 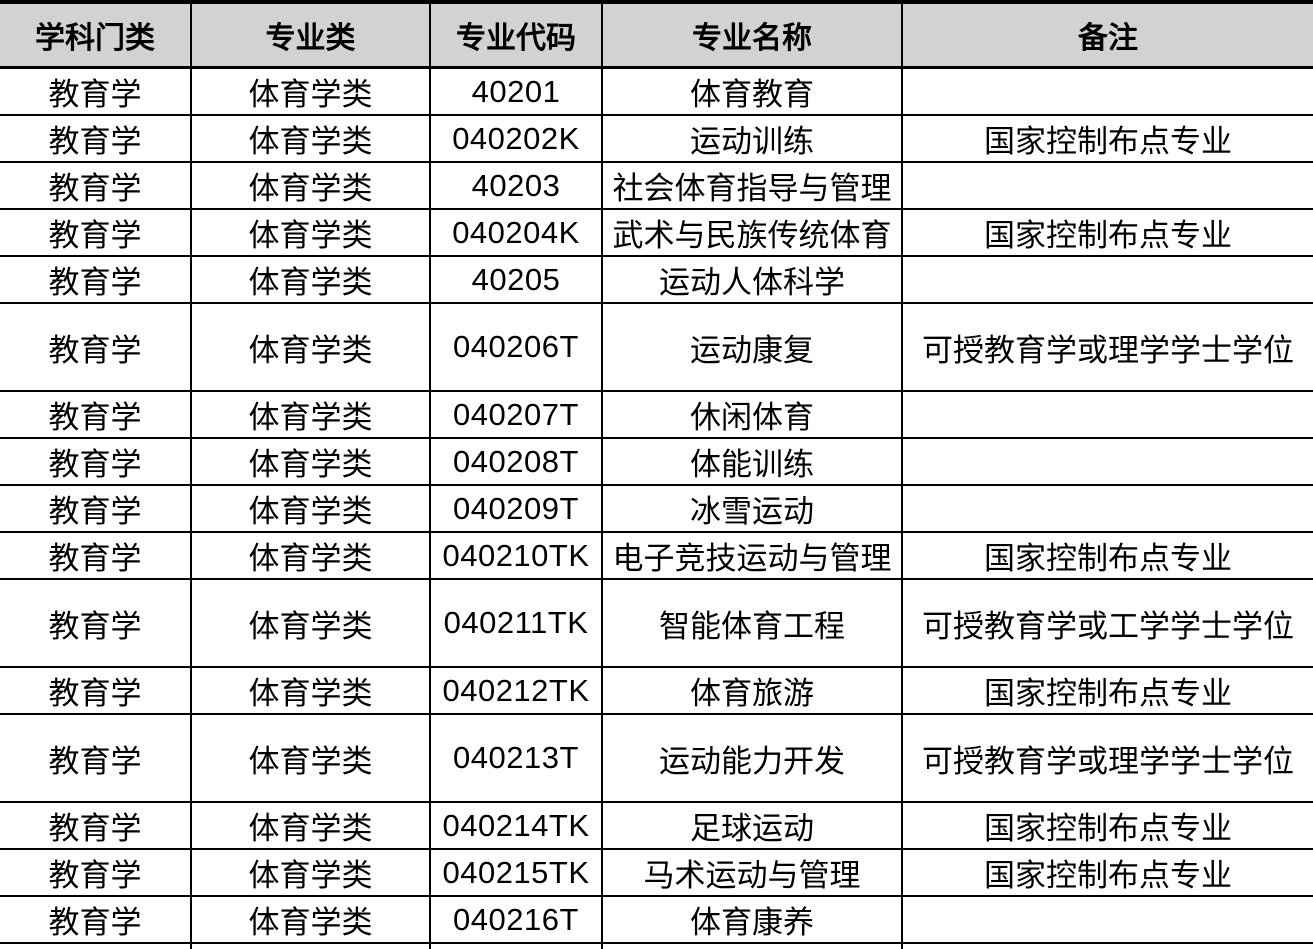 What do you see at coordinates (752, 347) in the screenshot?
I see `cell-name: 运动康复` at bounding box center [752, 347].